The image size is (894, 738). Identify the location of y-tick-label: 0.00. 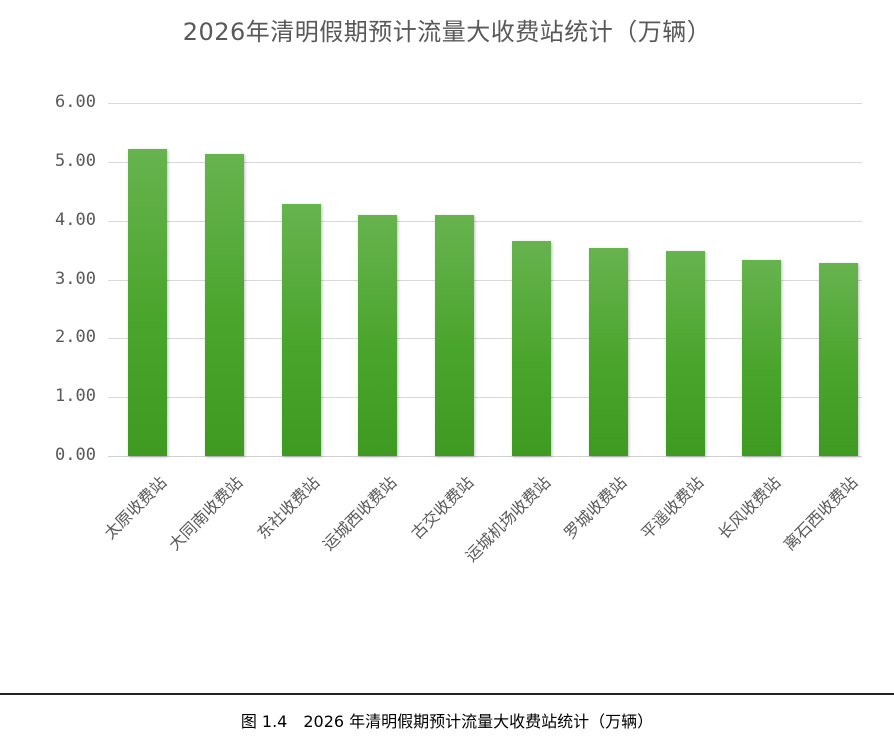
(75, 455).